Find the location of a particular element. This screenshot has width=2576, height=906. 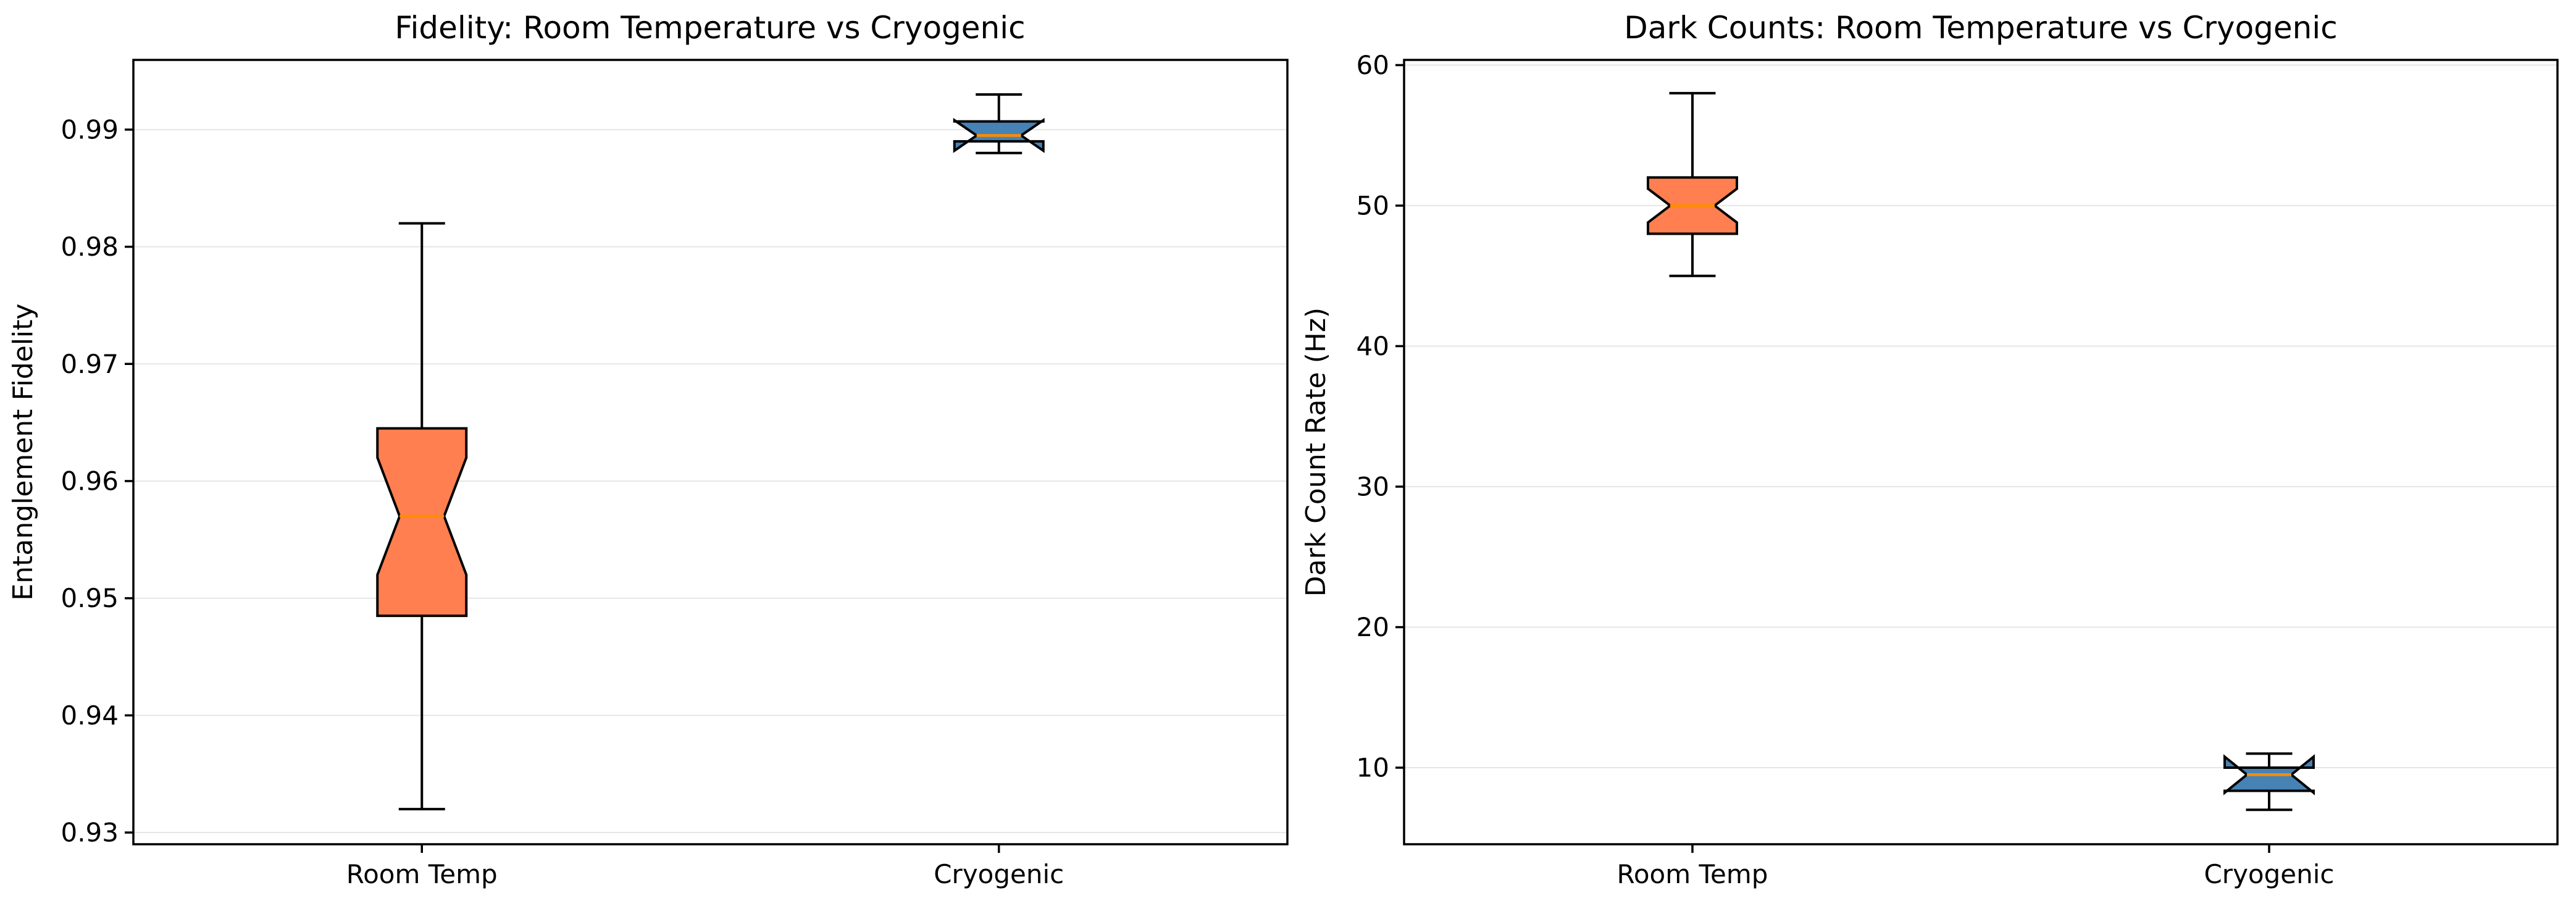

y-tick-label: 40 is located at coordinates (1373, 346).